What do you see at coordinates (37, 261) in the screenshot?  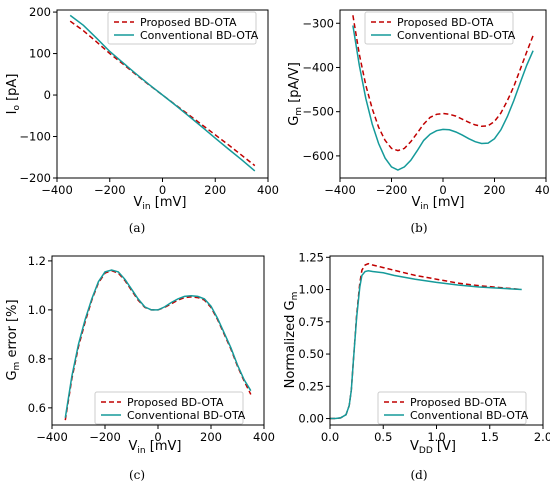 I see `y-tick-label: 1.2` at bounding box center [37, 261].